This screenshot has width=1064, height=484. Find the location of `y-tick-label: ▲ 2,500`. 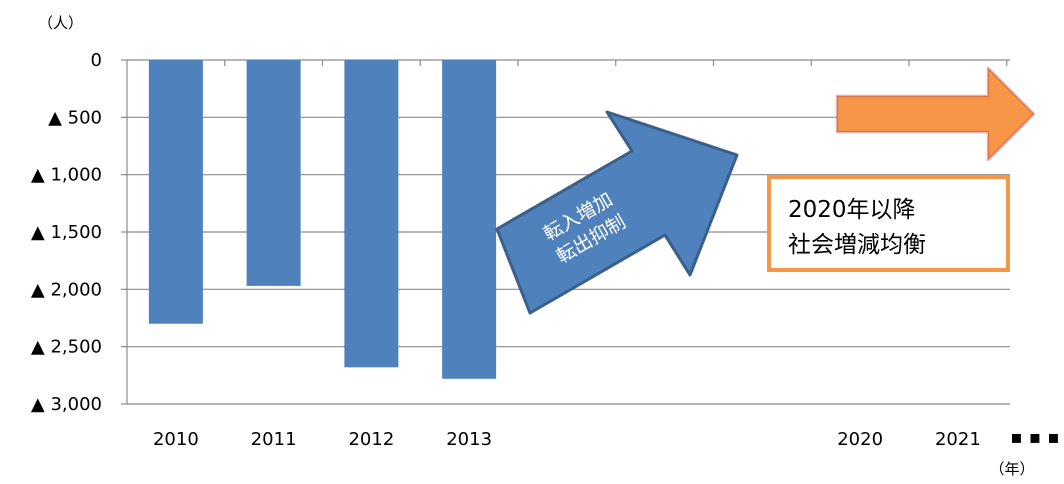

y-tick-label: ▲ 2,500 is located at coordinates (66, 347).